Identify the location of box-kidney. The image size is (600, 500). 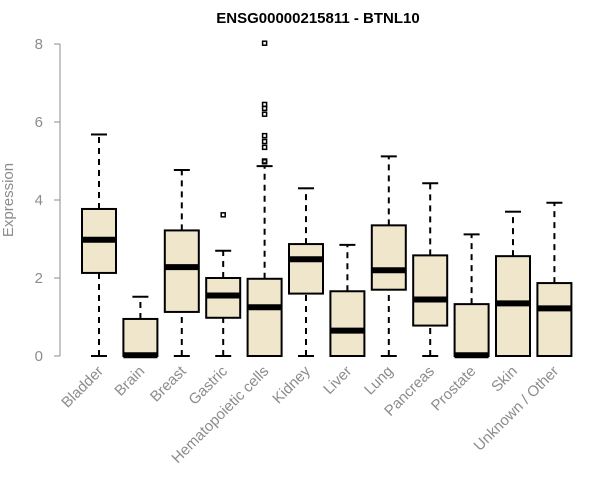
(306, 272).